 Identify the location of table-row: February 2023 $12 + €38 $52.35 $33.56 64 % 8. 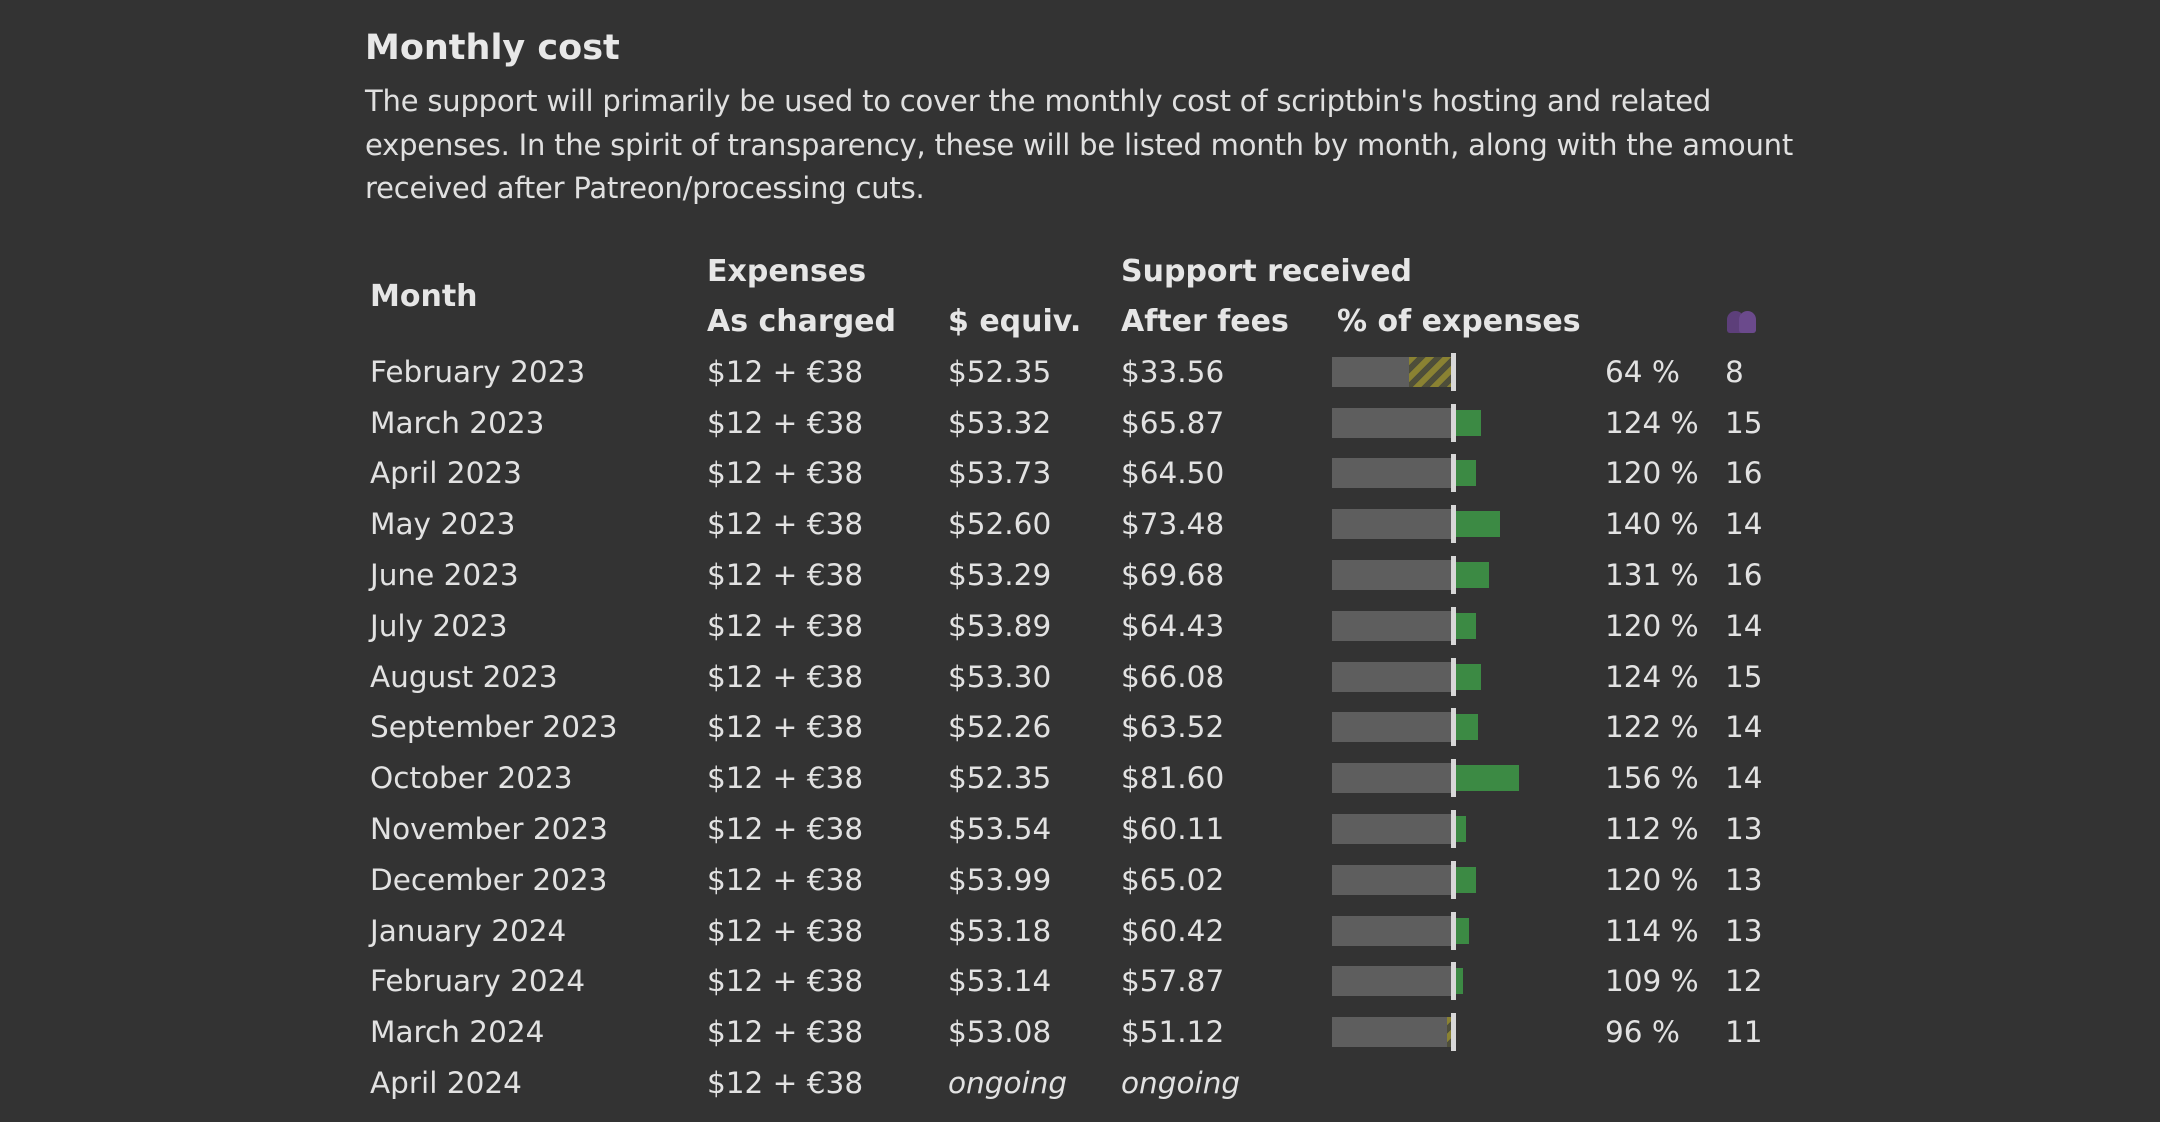
(1075, 372).